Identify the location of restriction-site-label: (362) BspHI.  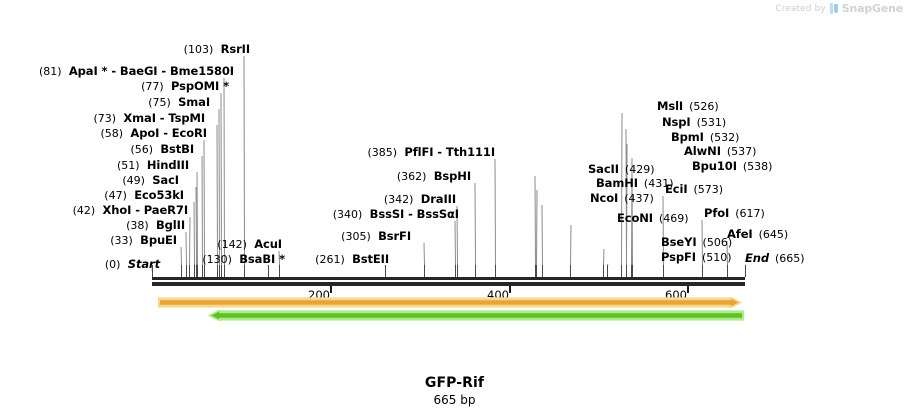
(434, 176).